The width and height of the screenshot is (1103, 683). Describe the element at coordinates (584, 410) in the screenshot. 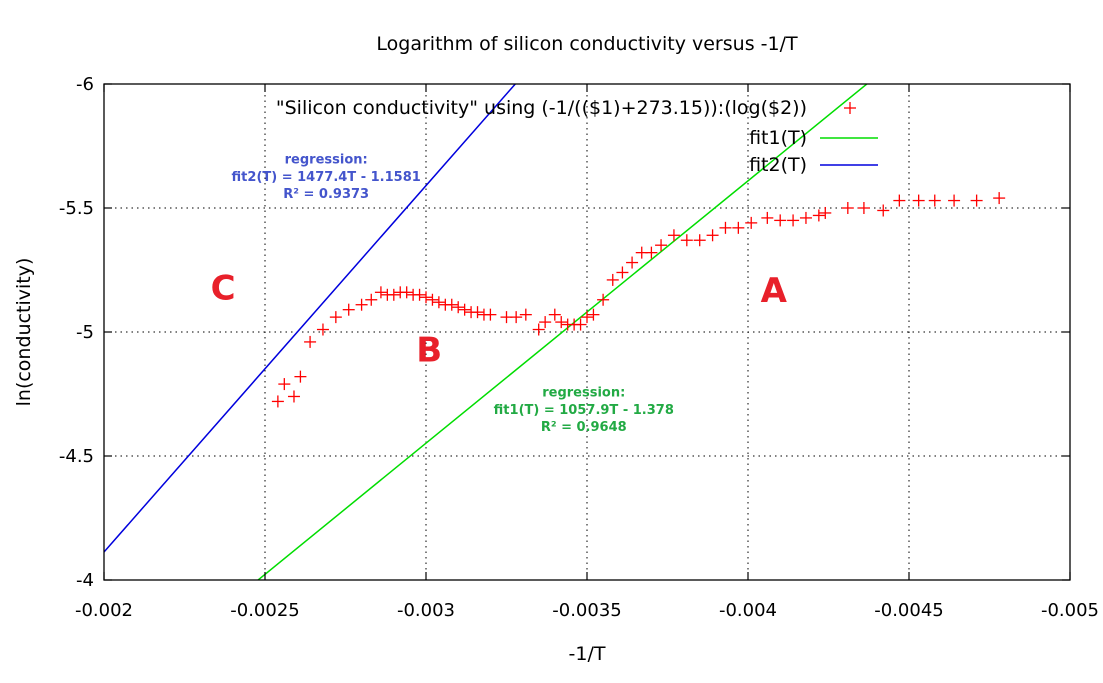

I see `fit1-regression-line: fit1(T) = 1057.9T - 1.378` at that location.